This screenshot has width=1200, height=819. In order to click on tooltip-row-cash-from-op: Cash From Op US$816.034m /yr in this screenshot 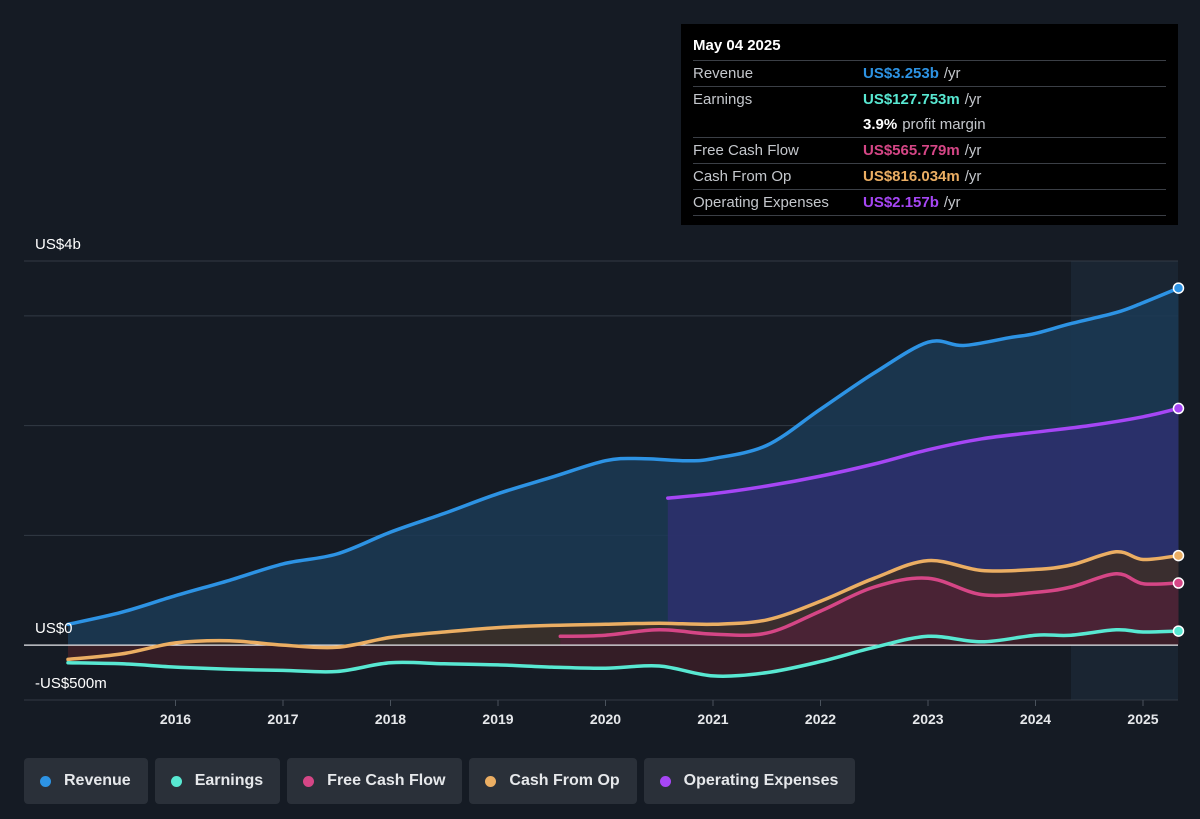, I will do `click(929, 176)`.